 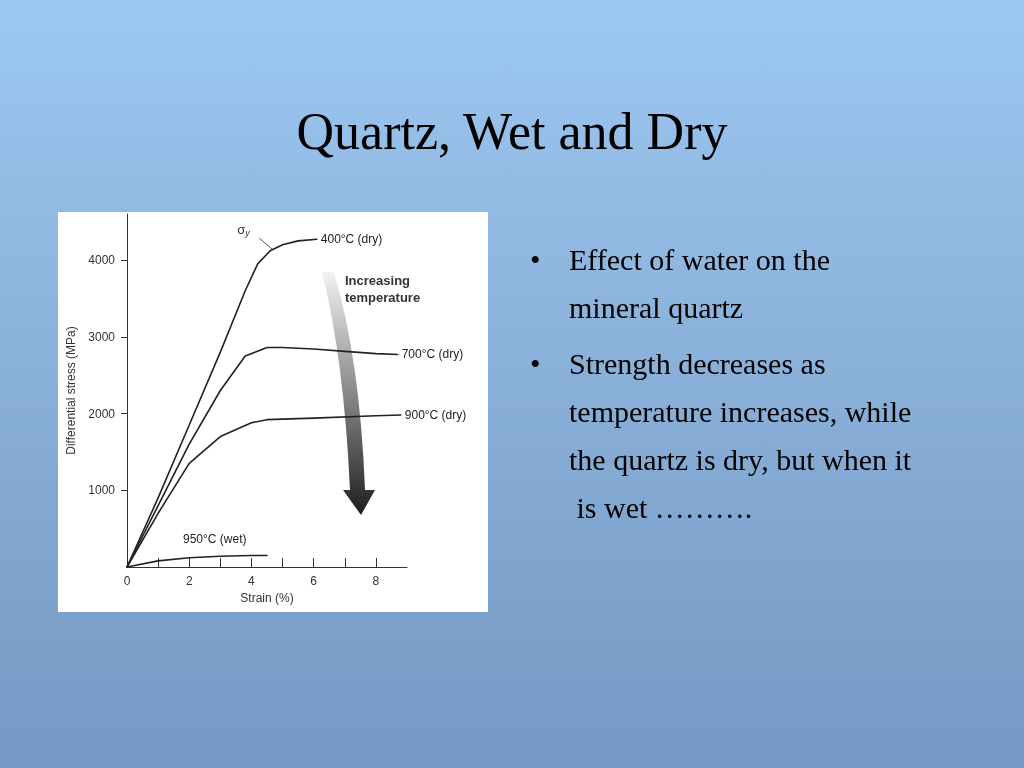 I want to click on x-tick-label: 6, so click(x=314, y=581).